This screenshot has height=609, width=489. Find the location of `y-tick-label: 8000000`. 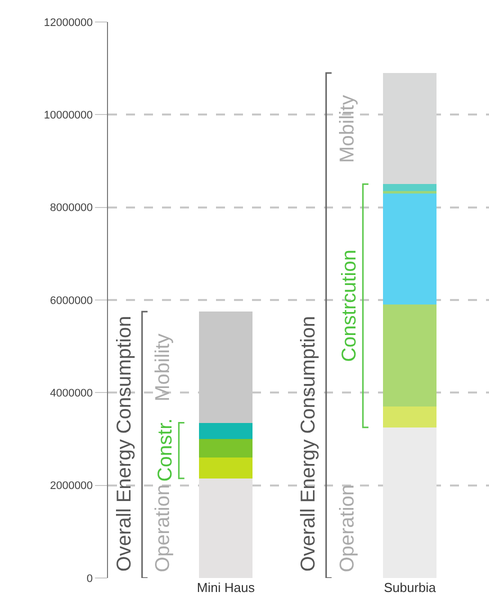

y-tick-label: 8000000 is located at coordinates (71, 208).